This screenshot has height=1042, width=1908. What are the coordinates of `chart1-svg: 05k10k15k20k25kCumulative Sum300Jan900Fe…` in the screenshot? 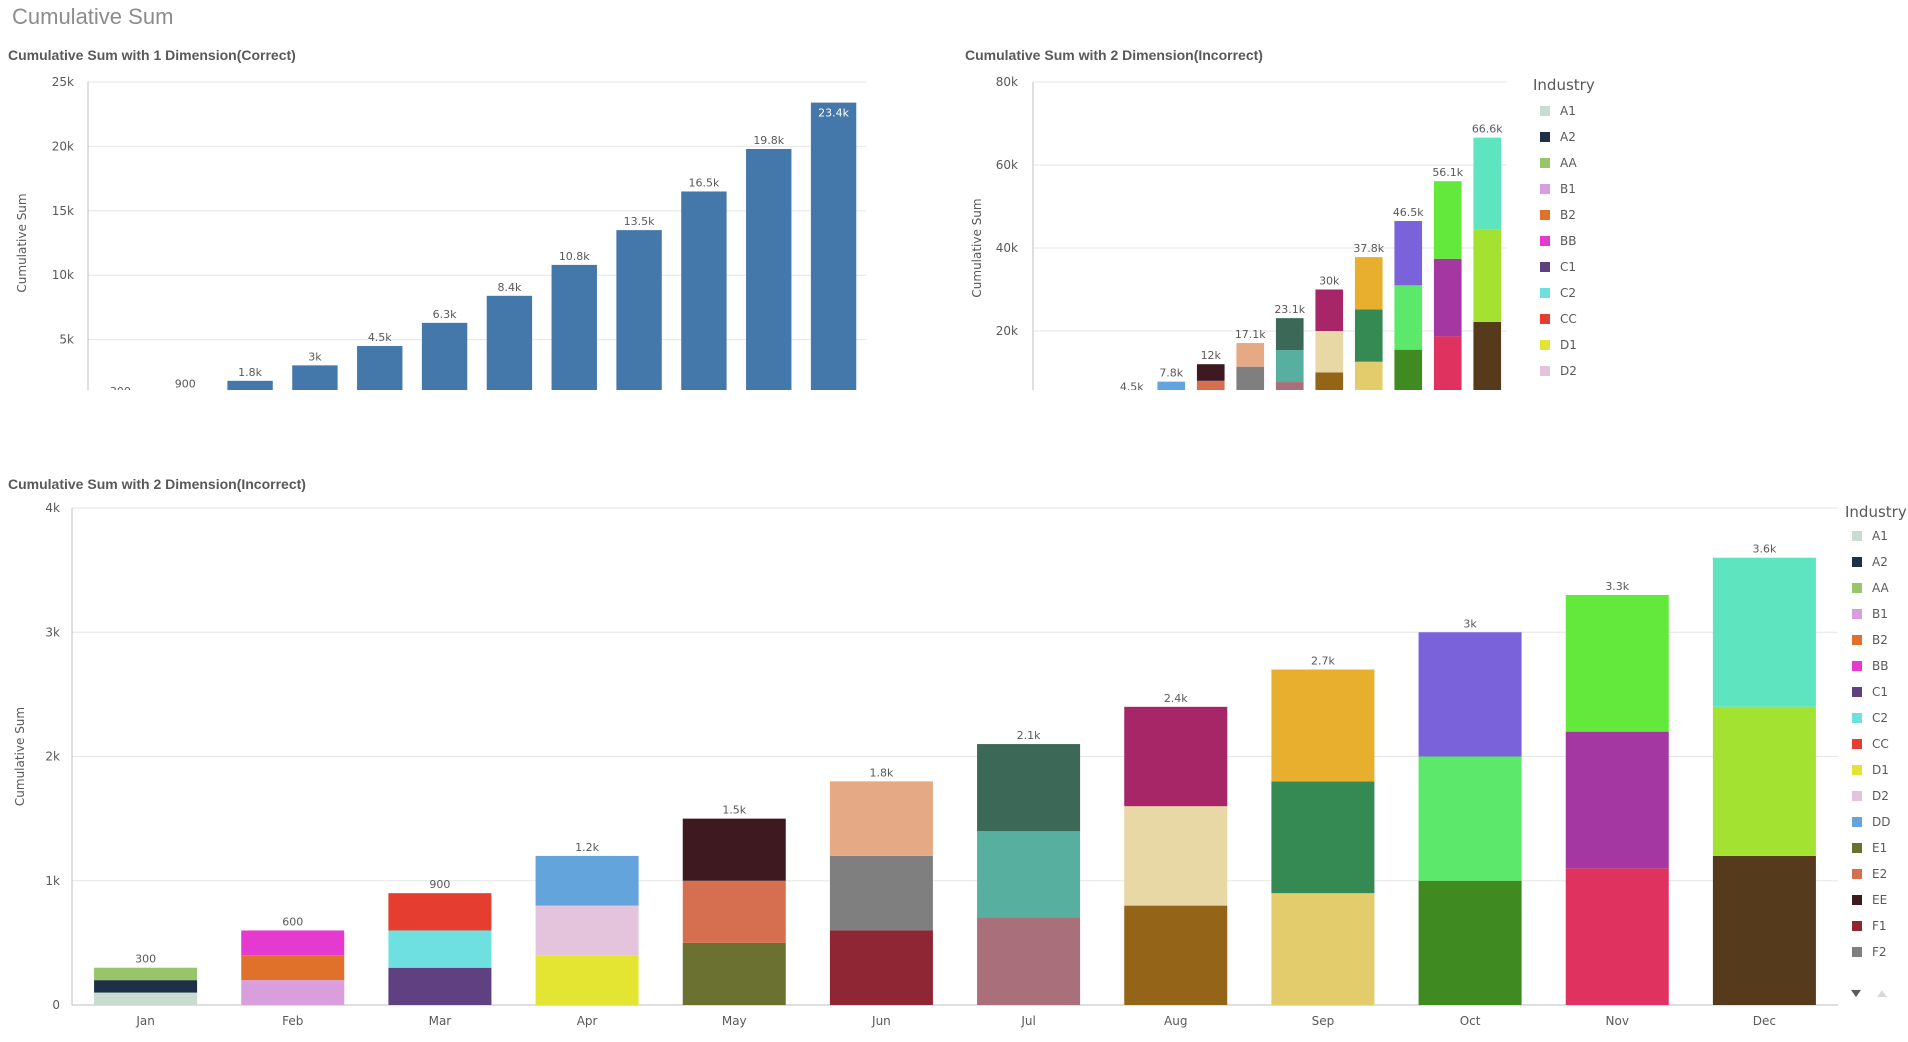 It's located at (450, 225).